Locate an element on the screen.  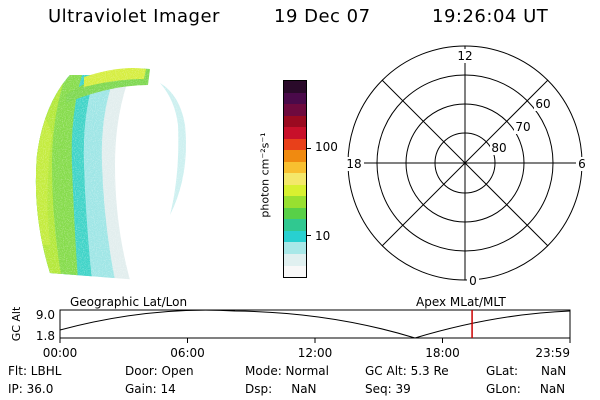
colorbar is located at coordinates (295, 179).